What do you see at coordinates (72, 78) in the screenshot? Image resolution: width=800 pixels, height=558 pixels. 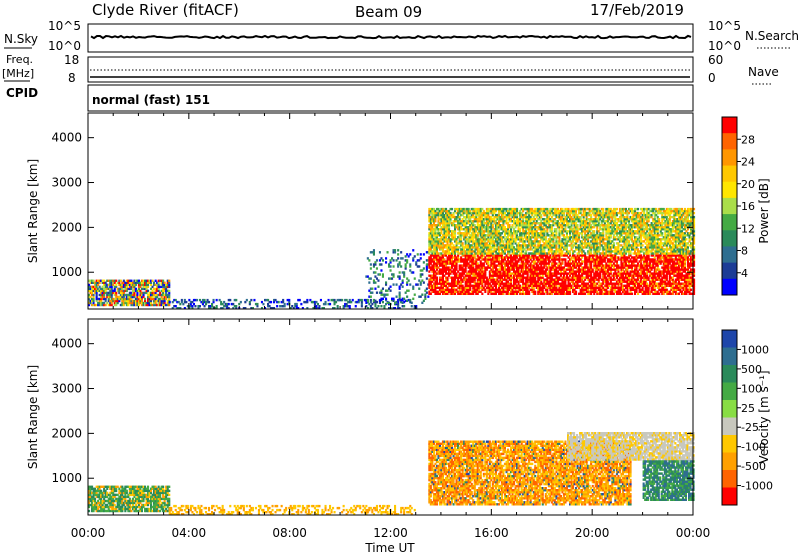 I see `freq-left-tick-bottom: 8` at bounding box center [72, 78].